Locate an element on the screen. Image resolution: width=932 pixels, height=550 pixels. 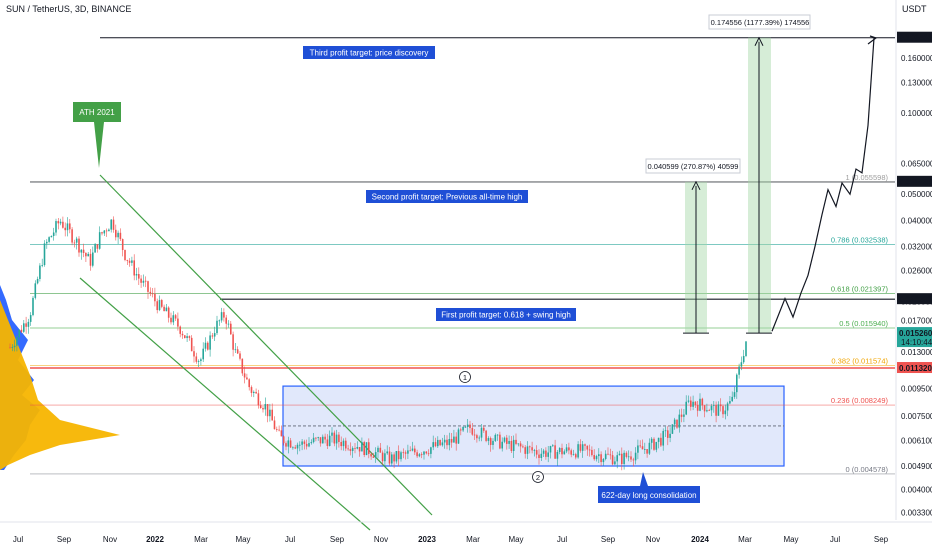
currency-label: USDT is located at coordinates (914, 9).